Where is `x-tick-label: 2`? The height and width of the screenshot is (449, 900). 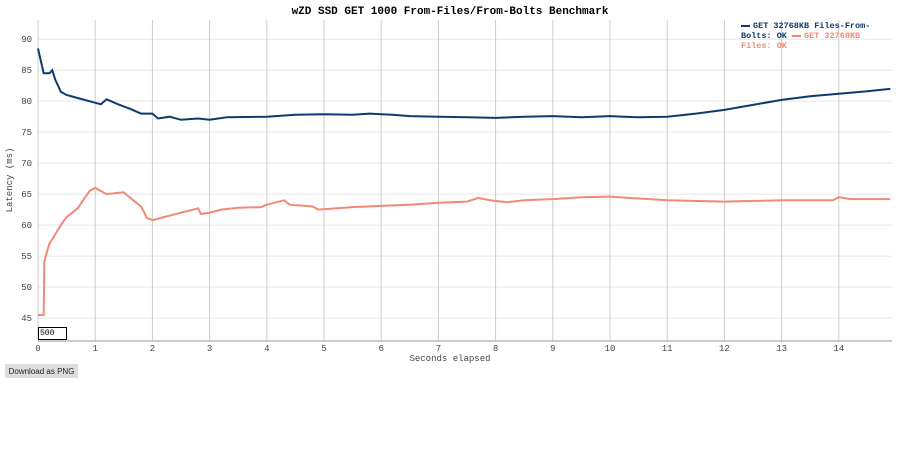 x-tick-label: 2 is located at coordinates (152, 349).